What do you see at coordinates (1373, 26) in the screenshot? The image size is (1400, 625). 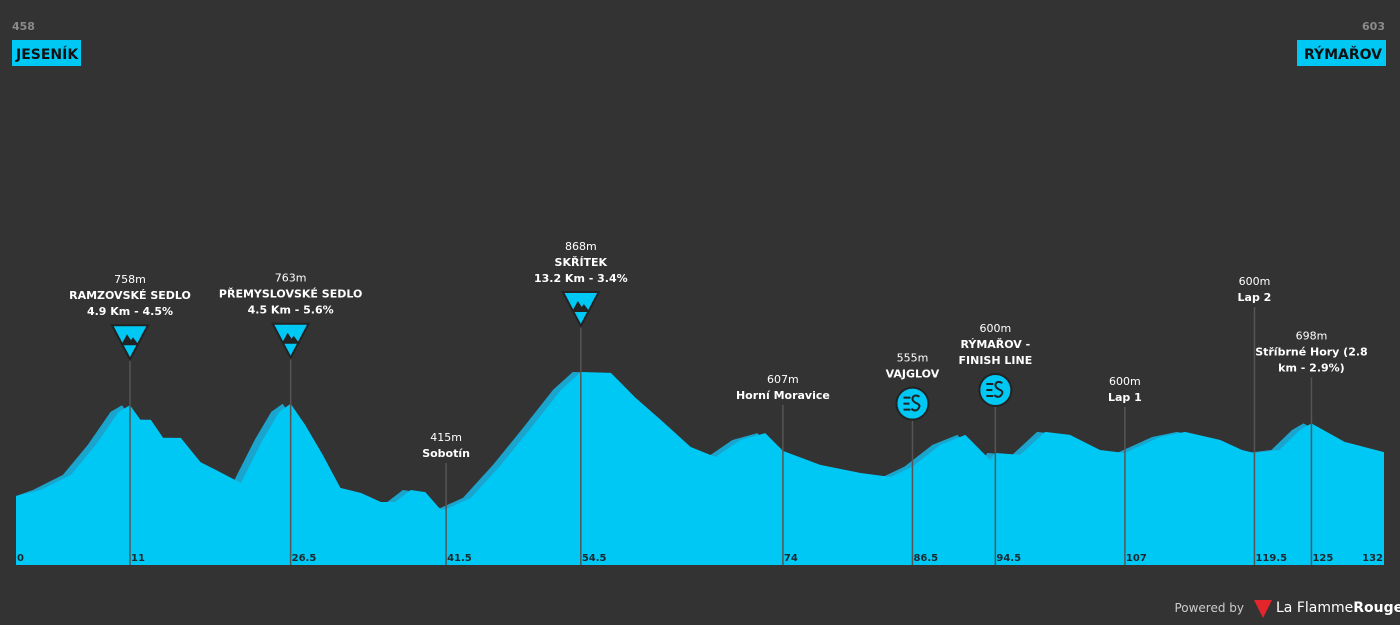 I see `finish-elevation: 603` at bounding box center [1373, 26].